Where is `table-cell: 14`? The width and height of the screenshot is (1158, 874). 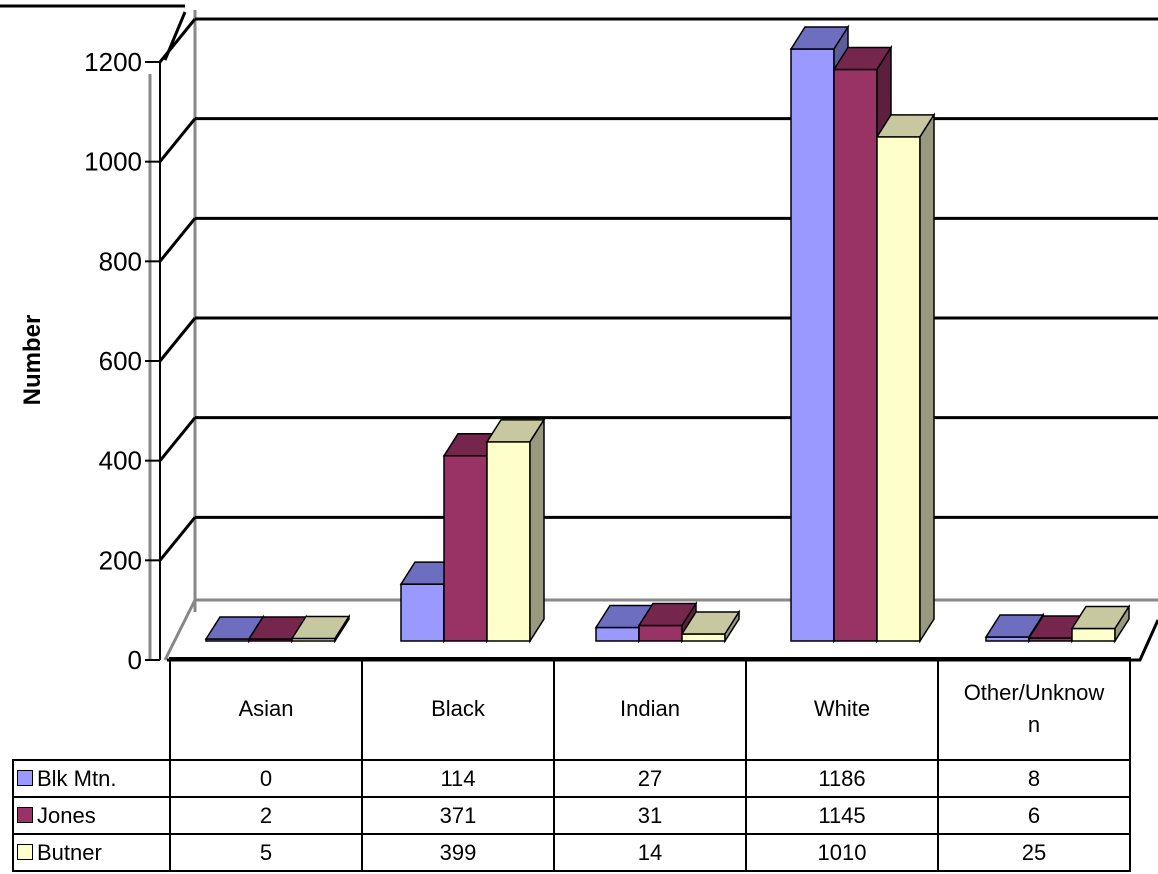 table-cell: 14 is located at coordinates (650, 852).